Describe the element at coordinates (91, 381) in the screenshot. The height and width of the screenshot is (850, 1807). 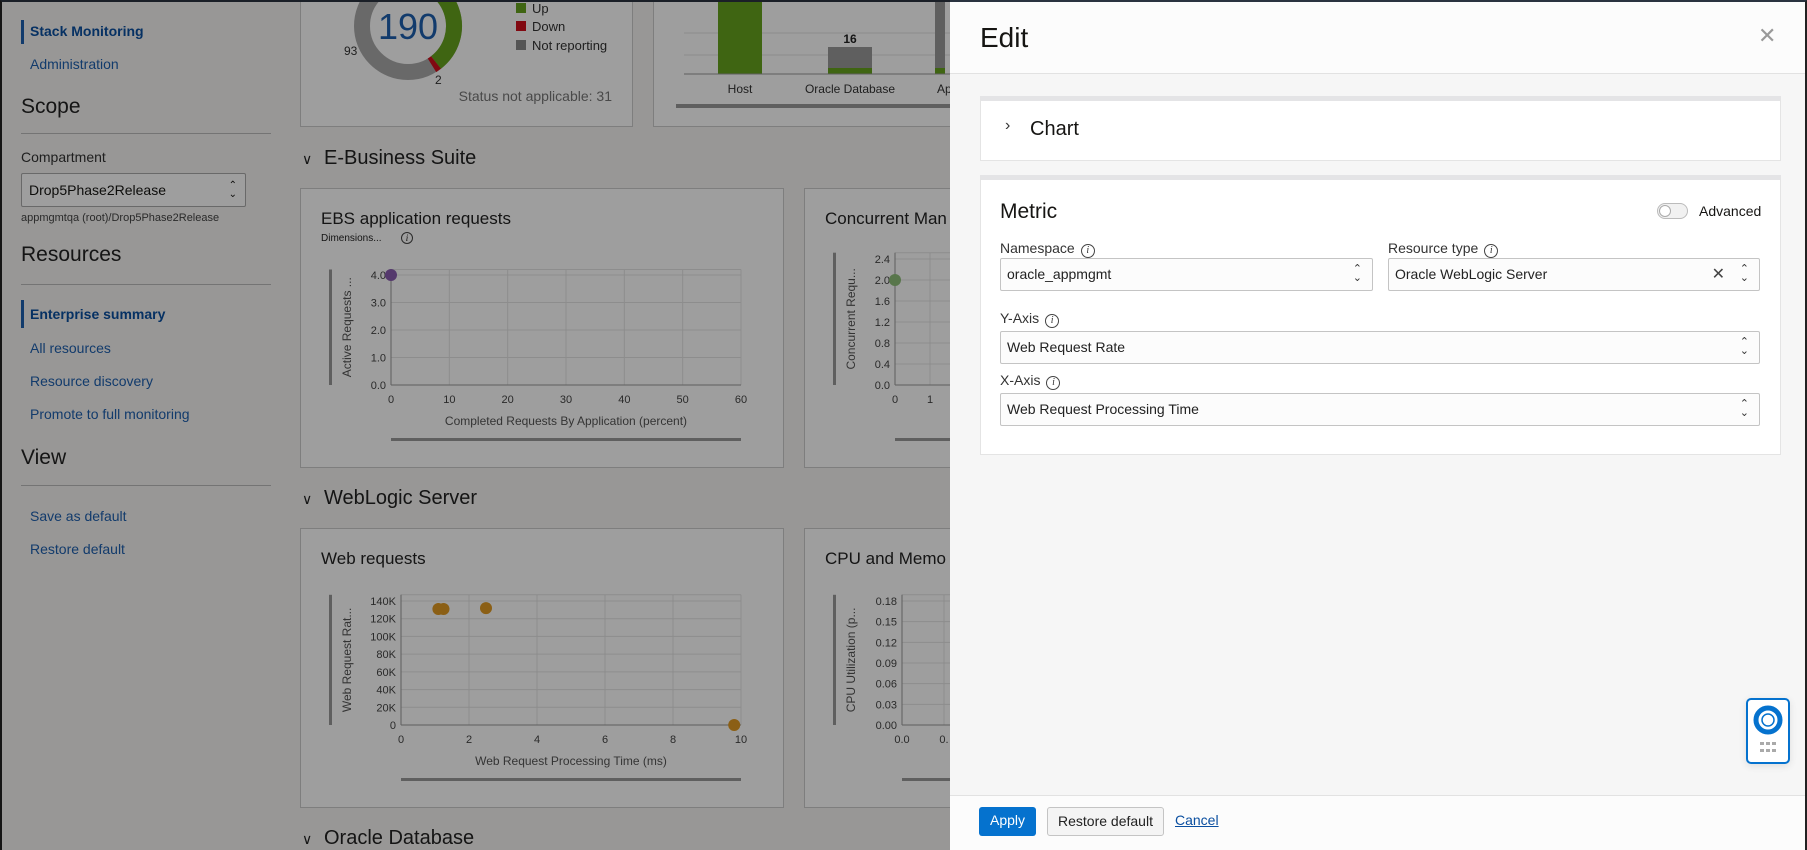
I see `sidebar-item-resource-discovery: Resource discovery` at that location.